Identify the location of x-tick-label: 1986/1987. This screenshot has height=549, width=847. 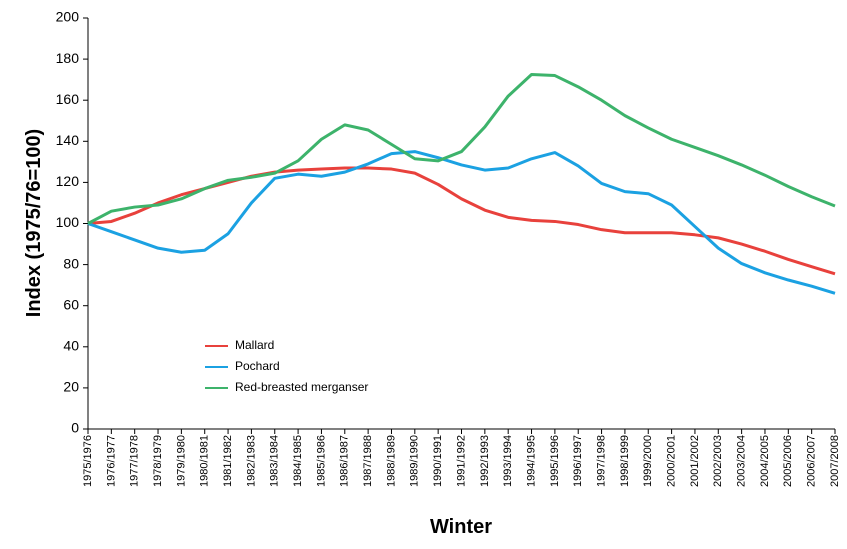
(345, 461).